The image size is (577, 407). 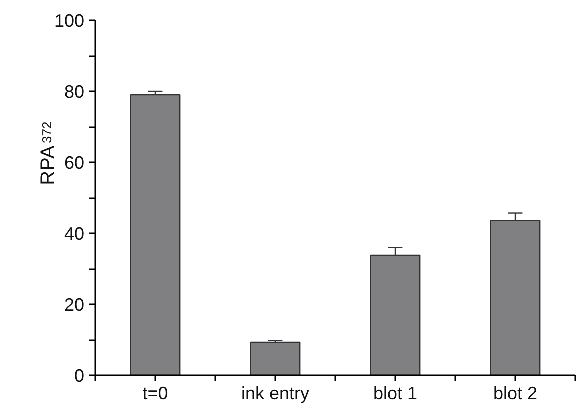 What do you see at coordinates (49, 154) in the screenshot?
I see `y-axis-title: RPA372` at bounding box center [49, 154].